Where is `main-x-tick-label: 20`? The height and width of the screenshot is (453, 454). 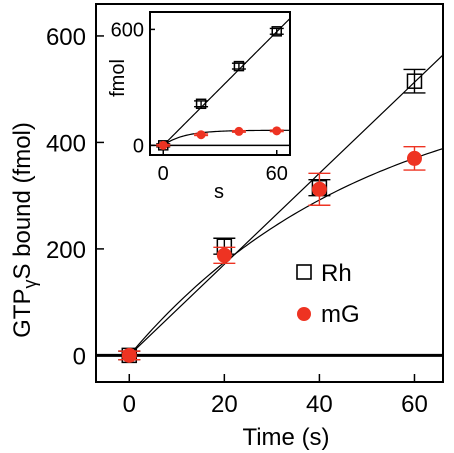 main-x-tick-label: 20 is located at coordinates (224, 404).